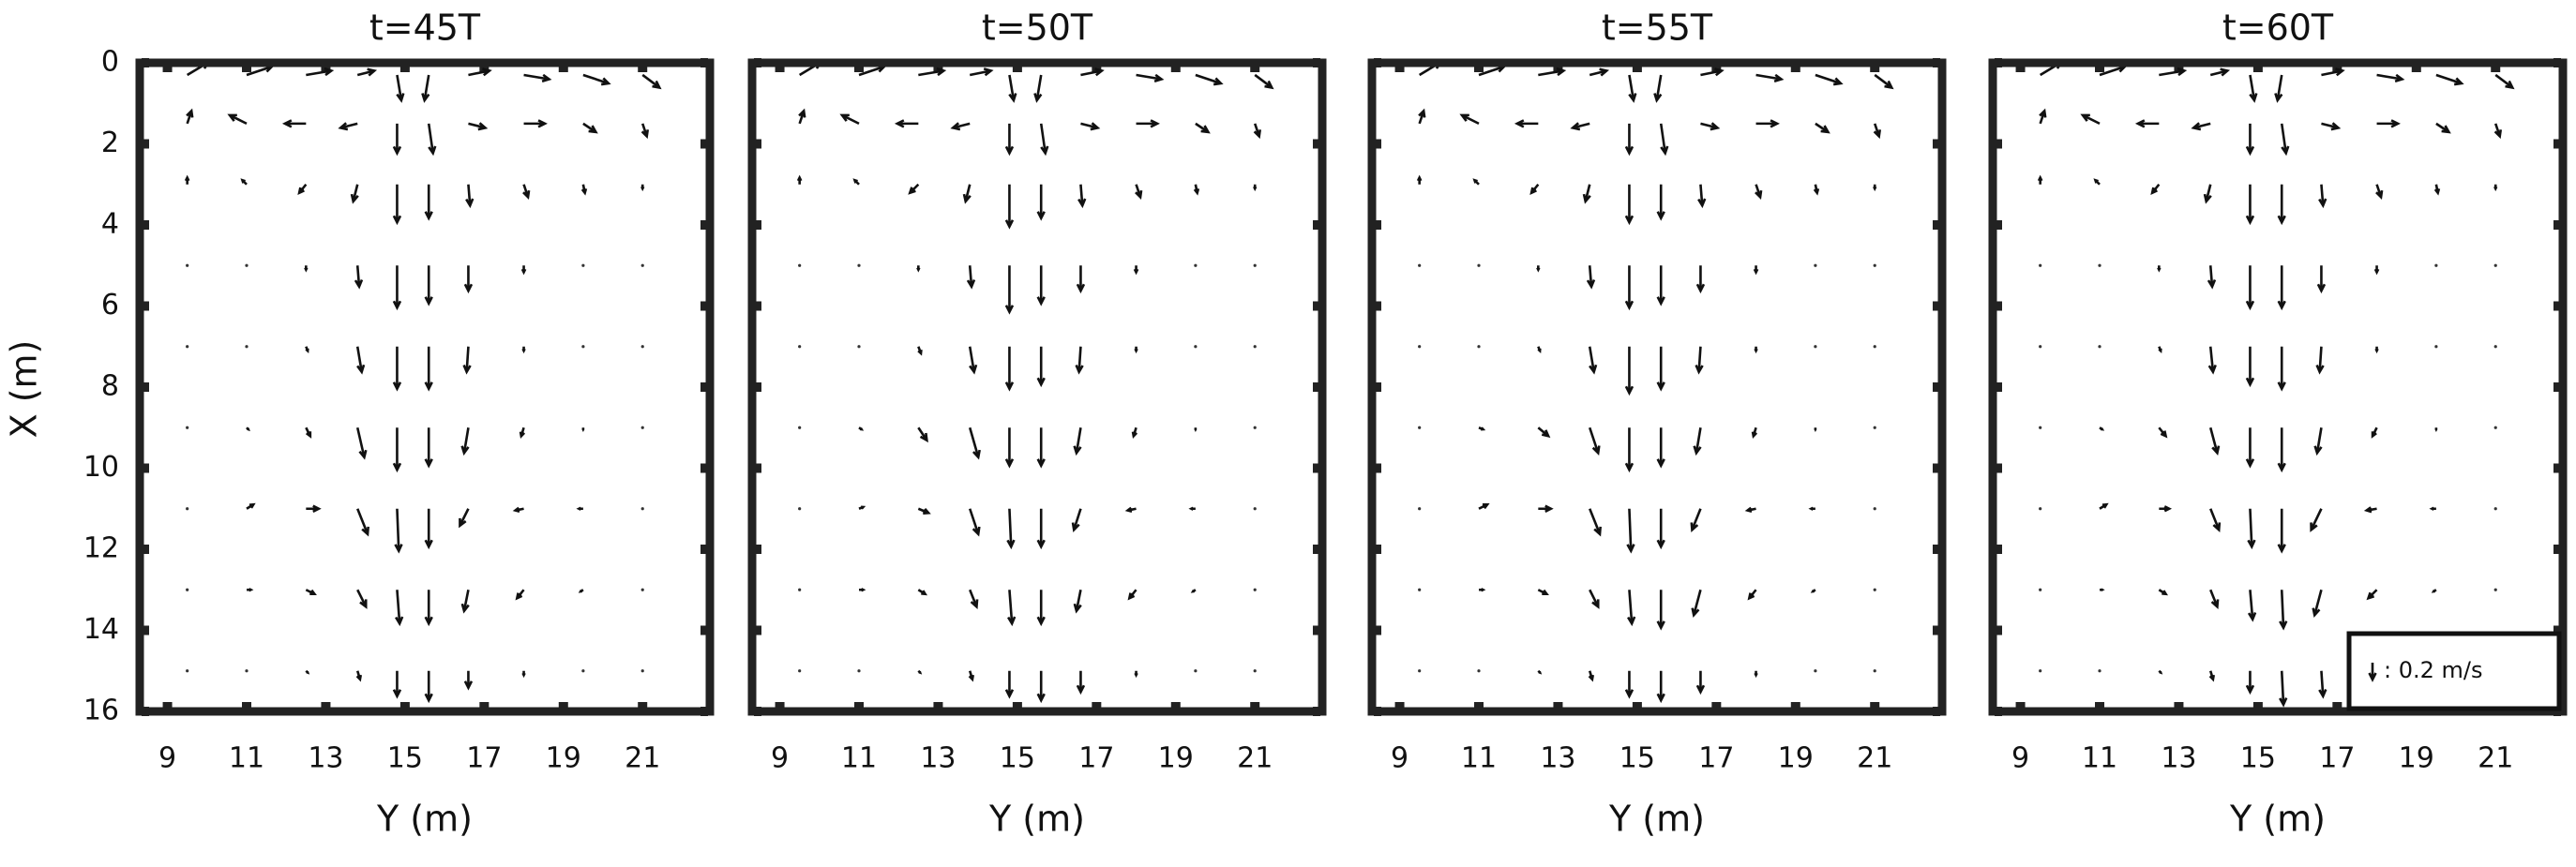  I want to click on panel-title: t=50T, so click(1037, 28).